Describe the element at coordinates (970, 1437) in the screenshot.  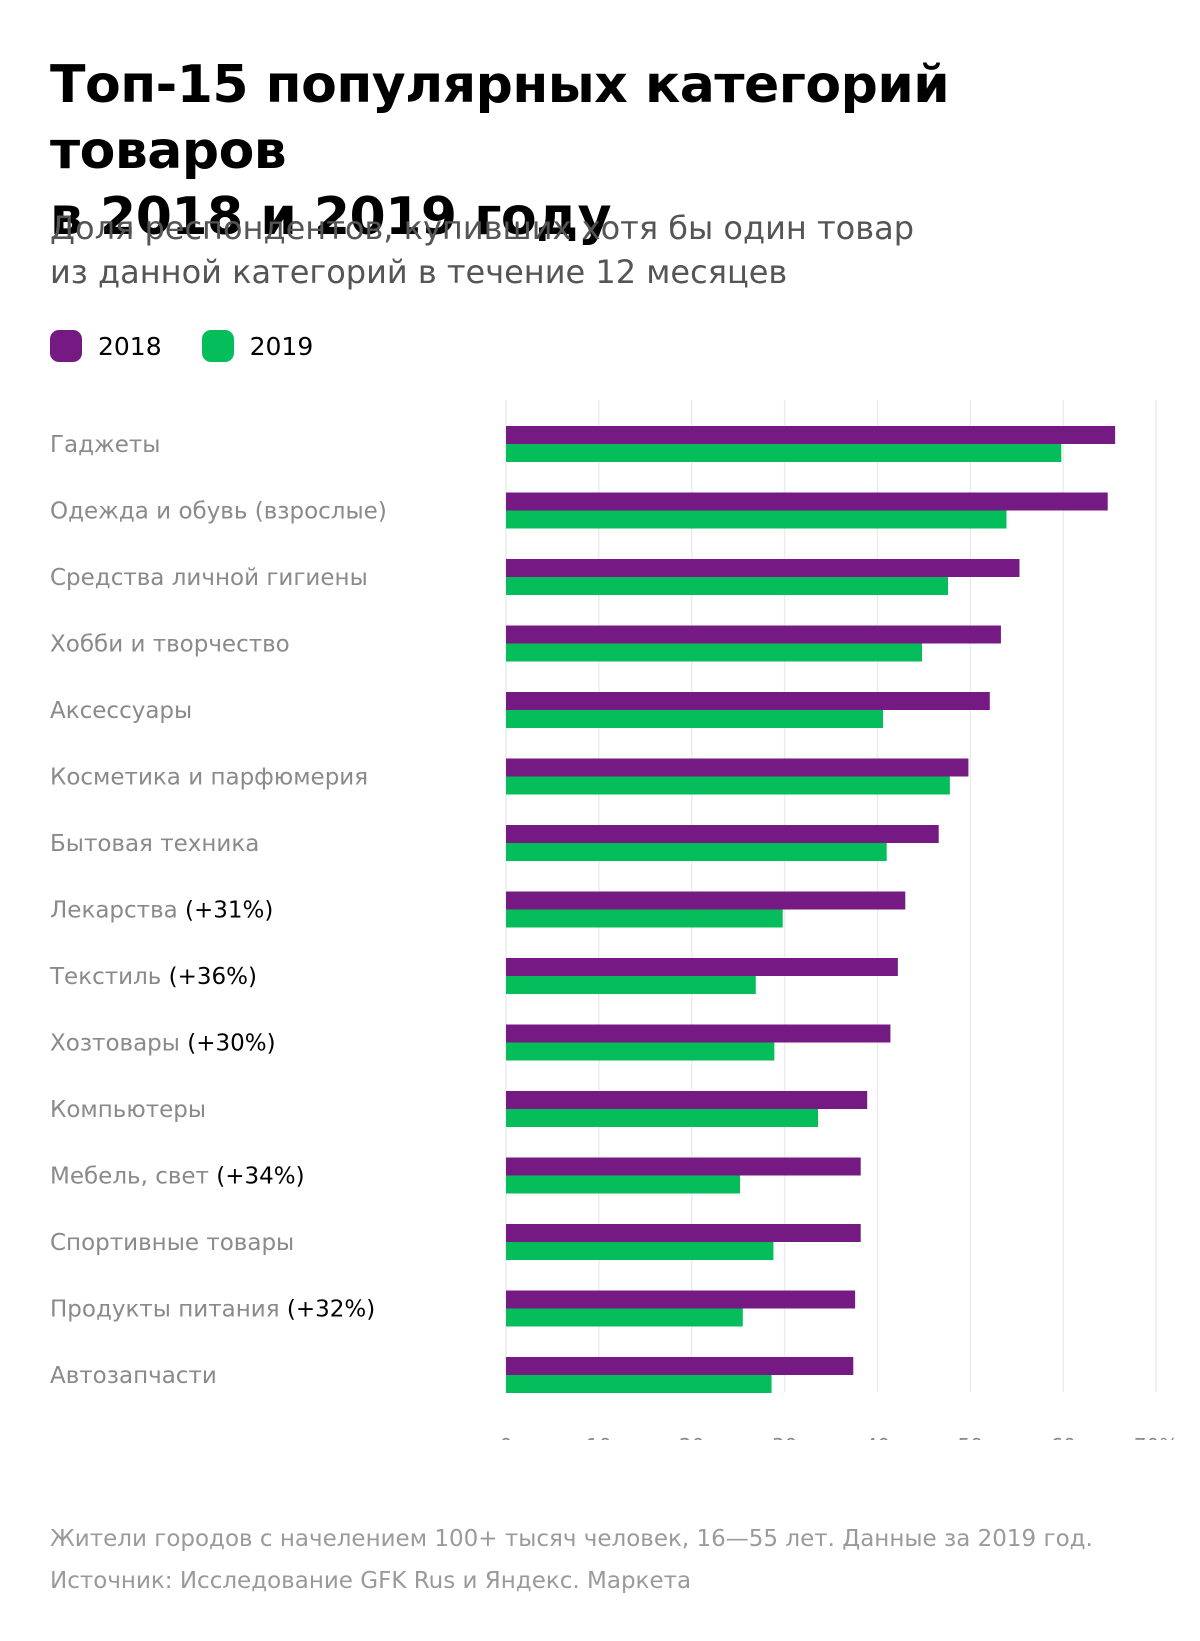
I see `x-tick-label: 50` at that location.